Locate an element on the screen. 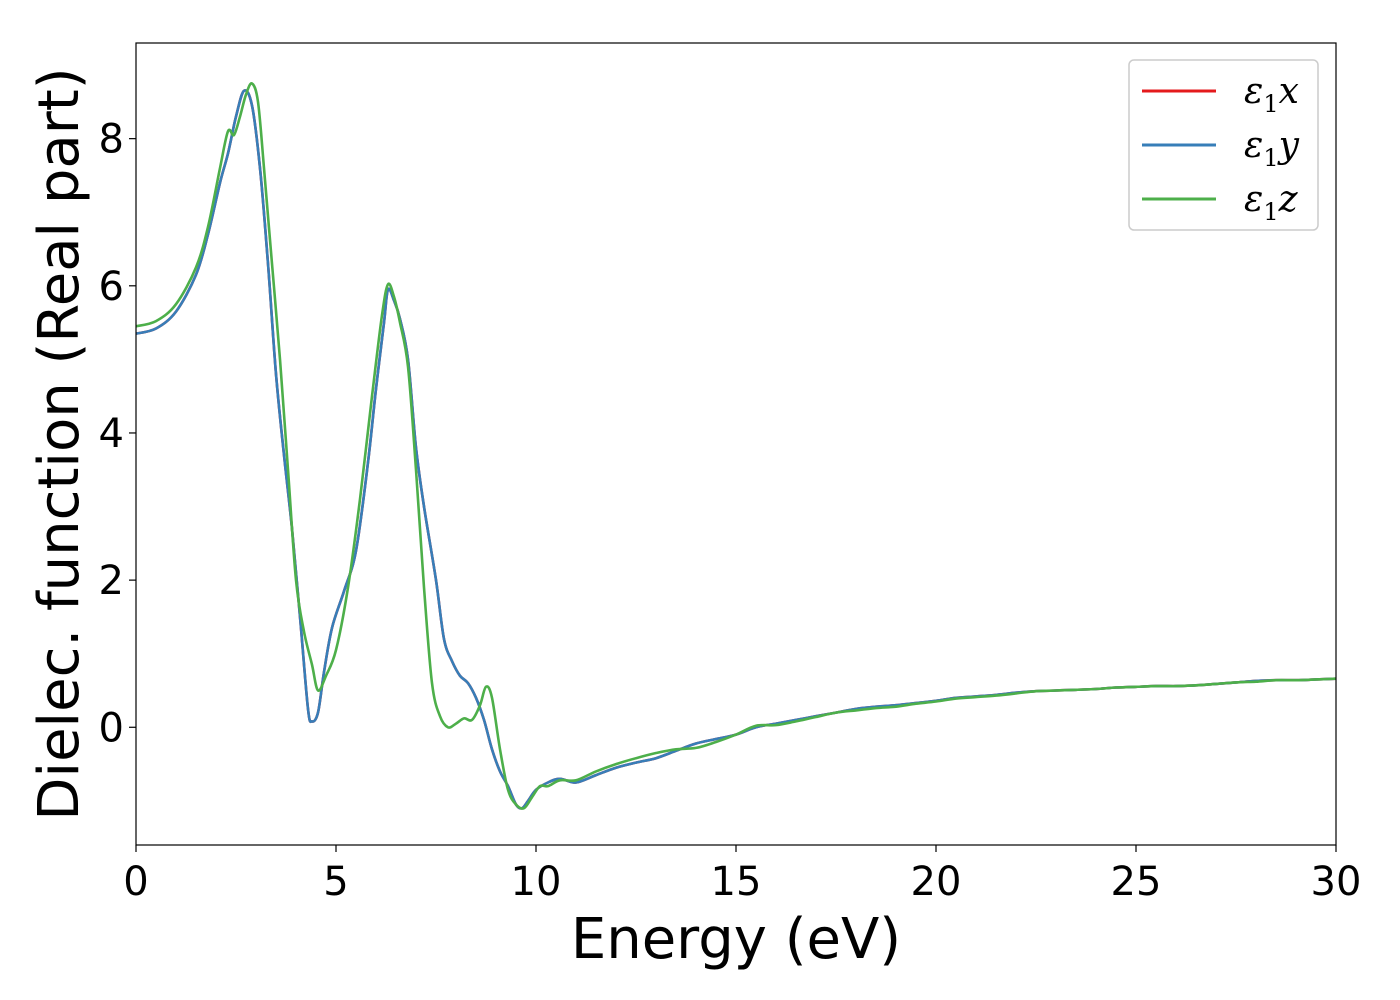 Image resolution: width=1400 pixels, height=1000 pixels. y-axis-label: Dielec. function (Real part) is located at coordinates (59, 443).